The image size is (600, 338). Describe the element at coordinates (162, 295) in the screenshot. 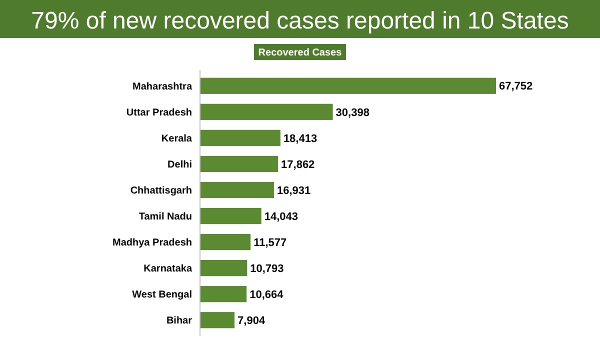

I see `y-tick-label: West Bengal` at that location.